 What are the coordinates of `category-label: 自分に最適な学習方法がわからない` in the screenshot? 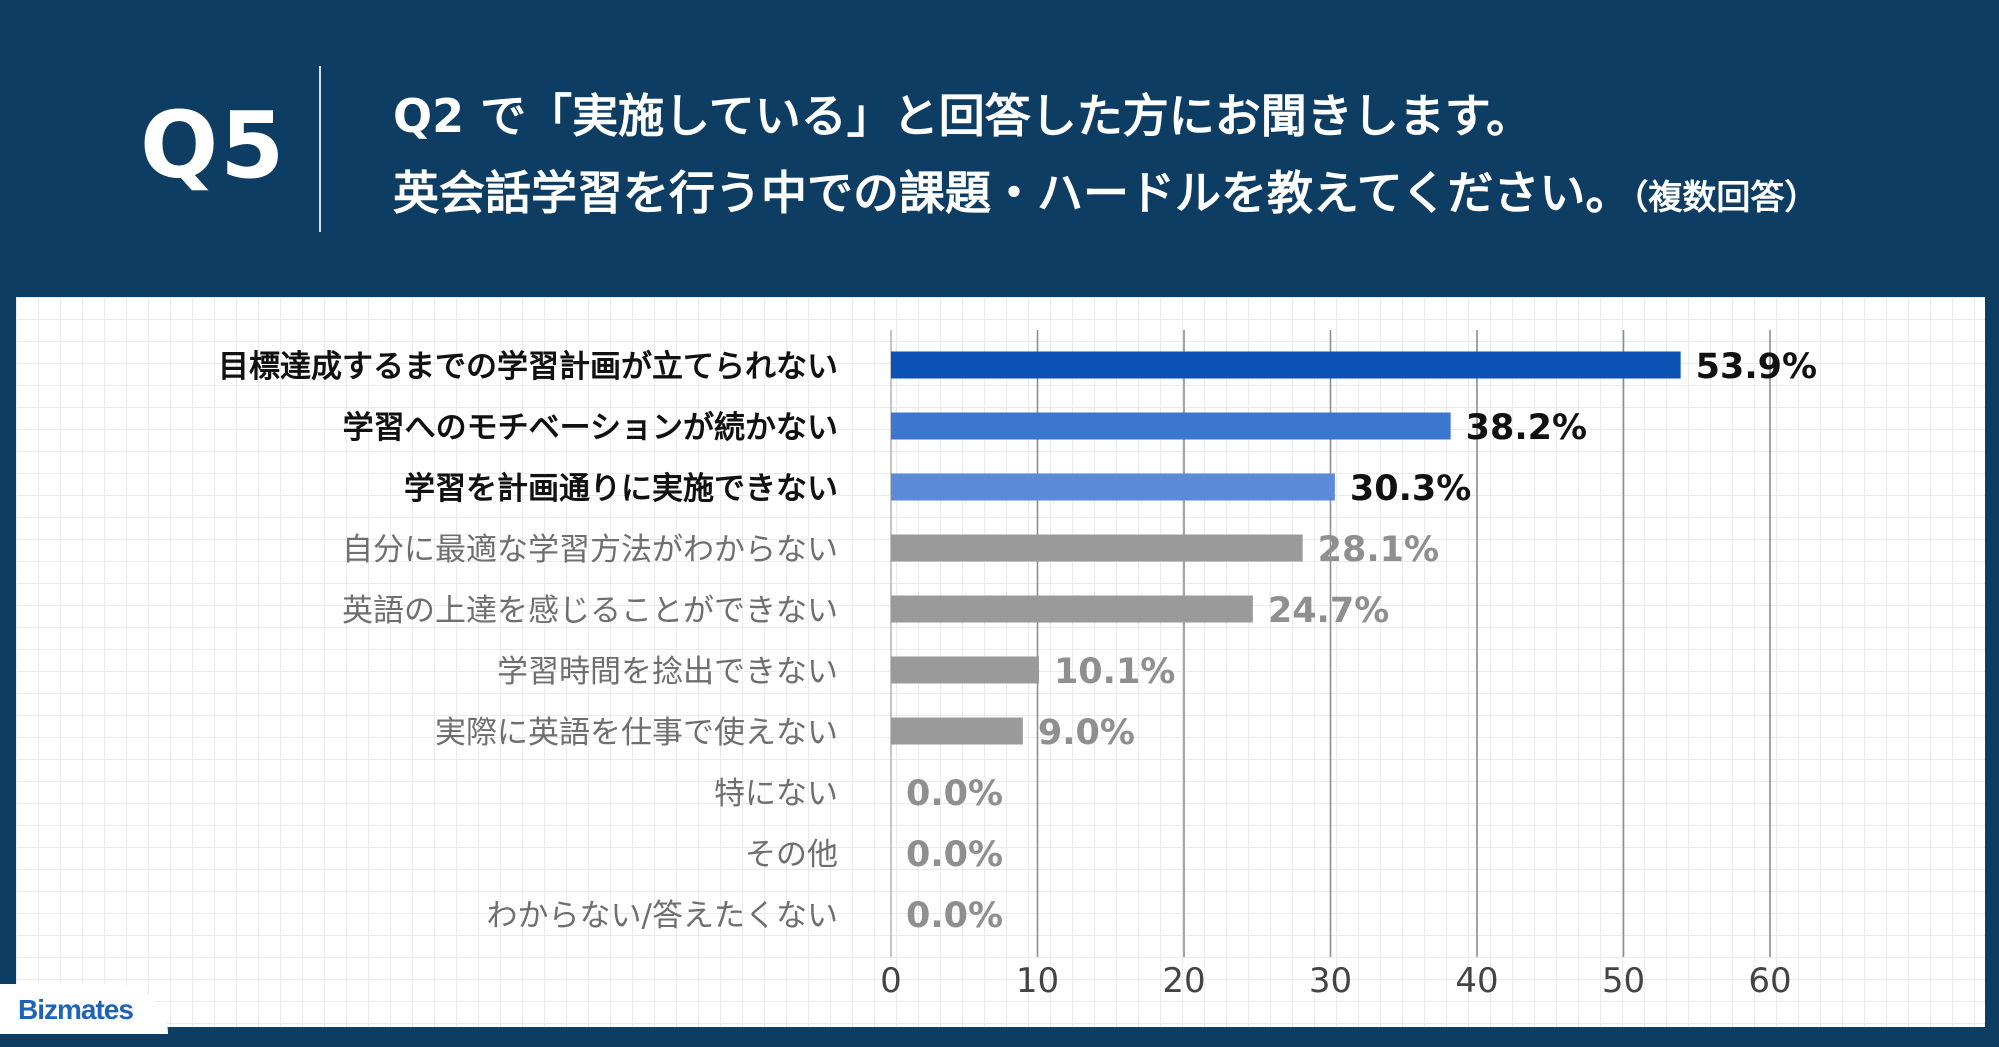 It's located at (590, 550).